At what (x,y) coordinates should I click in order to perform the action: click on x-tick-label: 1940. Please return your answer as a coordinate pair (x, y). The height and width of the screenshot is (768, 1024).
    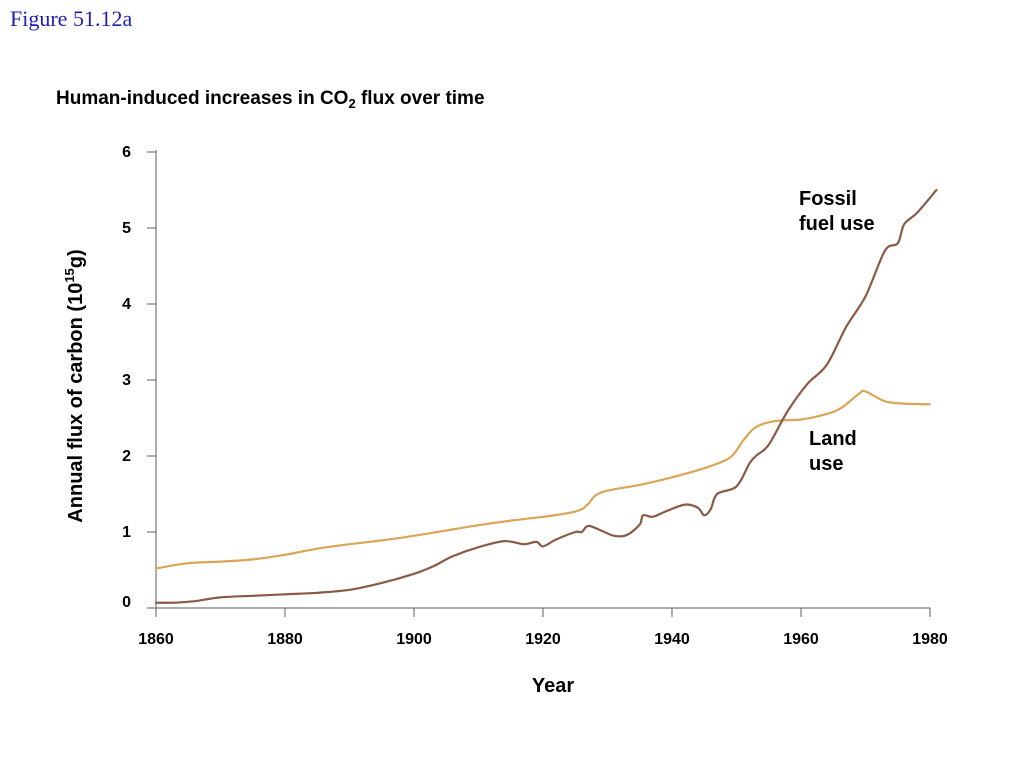
    Looking at the image, I should click on (672, 639).